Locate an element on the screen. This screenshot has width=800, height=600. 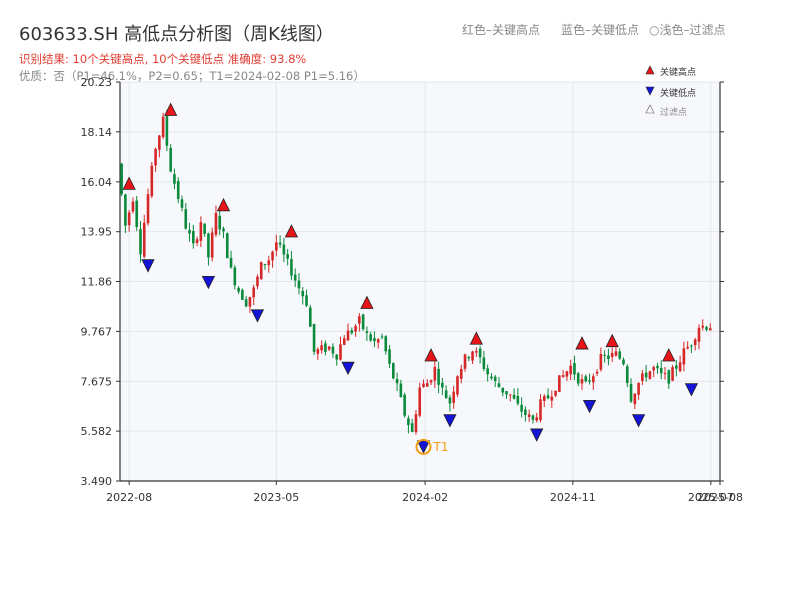
legend-blue-text: 蓝色–关键低点 is located at coordinates (600, 30).